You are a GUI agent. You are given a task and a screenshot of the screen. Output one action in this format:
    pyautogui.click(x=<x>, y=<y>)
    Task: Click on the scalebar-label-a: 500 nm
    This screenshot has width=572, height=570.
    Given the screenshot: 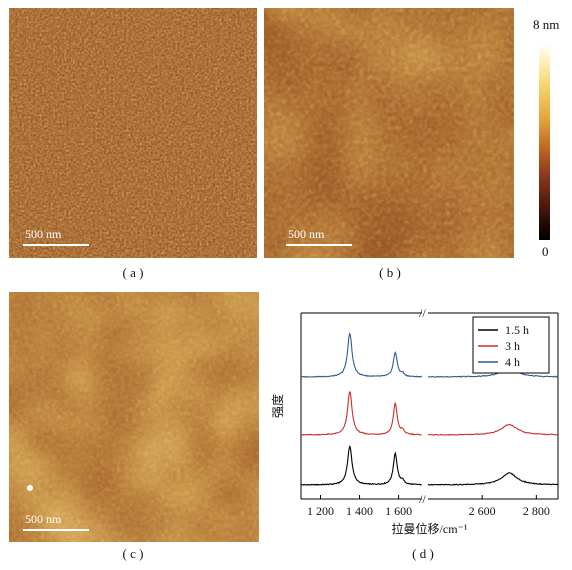 What is the action you would take?
    pyautogui.click(x=43, y=234)
    